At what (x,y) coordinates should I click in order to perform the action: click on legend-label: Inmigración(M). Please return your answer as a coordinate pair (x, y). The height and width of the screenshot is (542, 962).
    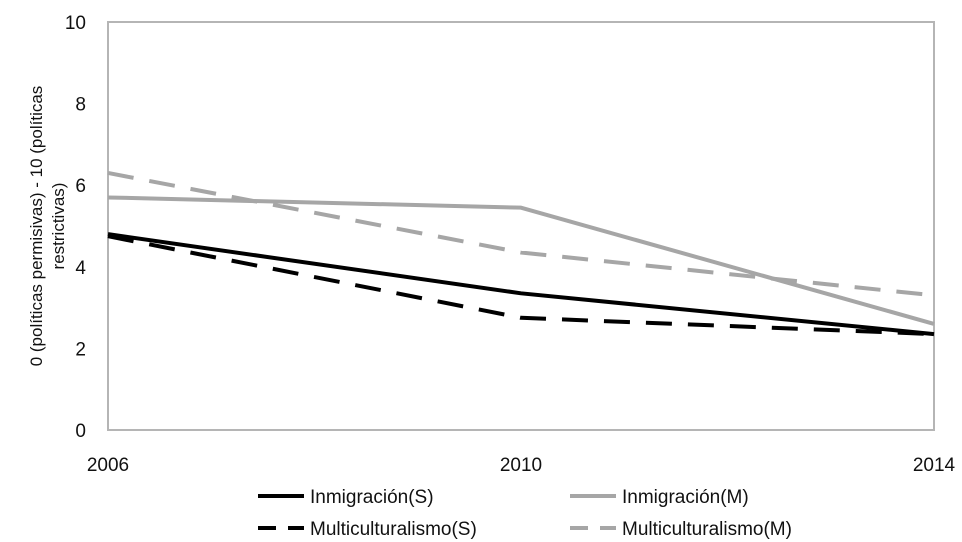
    Looking at the image, I should click on (685, 497).